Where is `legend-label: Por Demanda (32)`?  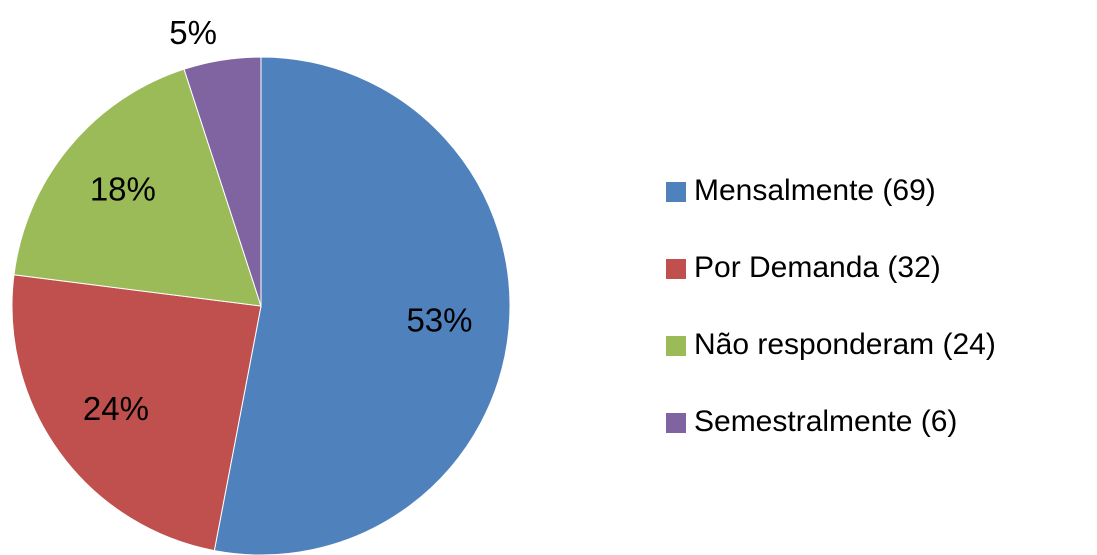 legend-label: Por Demanda (32) is located at coordinates (817, 267).